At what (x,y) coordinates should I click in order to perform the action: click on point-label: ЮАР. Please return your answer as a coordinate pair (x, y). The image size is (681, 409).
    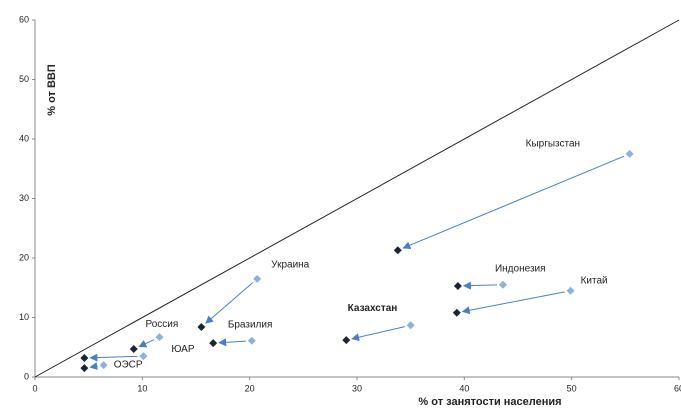
    Looking at the image, I should click on (182, 349).